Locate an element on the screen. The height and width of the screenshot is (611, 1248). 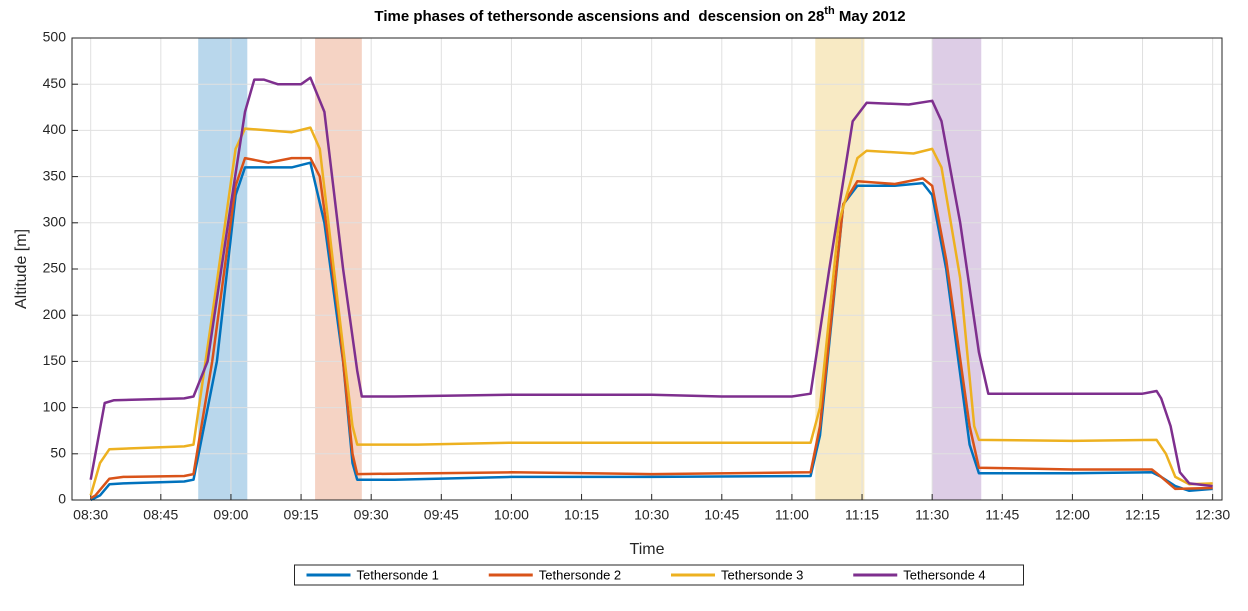
y-tick-label: 200 is located at coordinates (55, 314).